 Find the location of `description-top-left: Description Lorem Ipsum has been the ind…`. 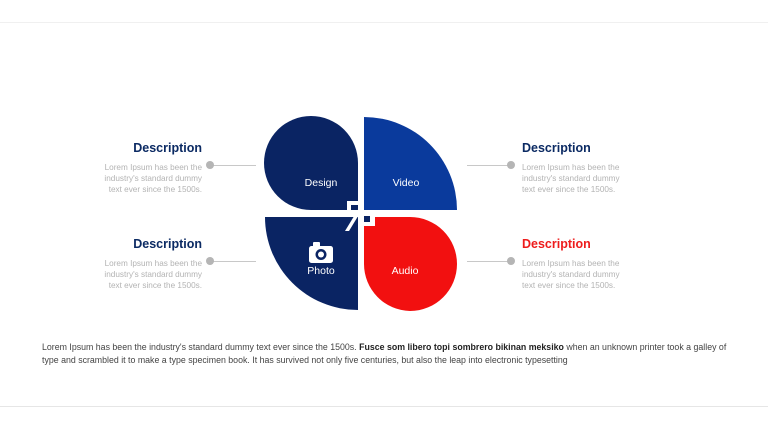

description-top-left: Description Lorem Ipsum has been the ind… is located at coordinates (147, 168).